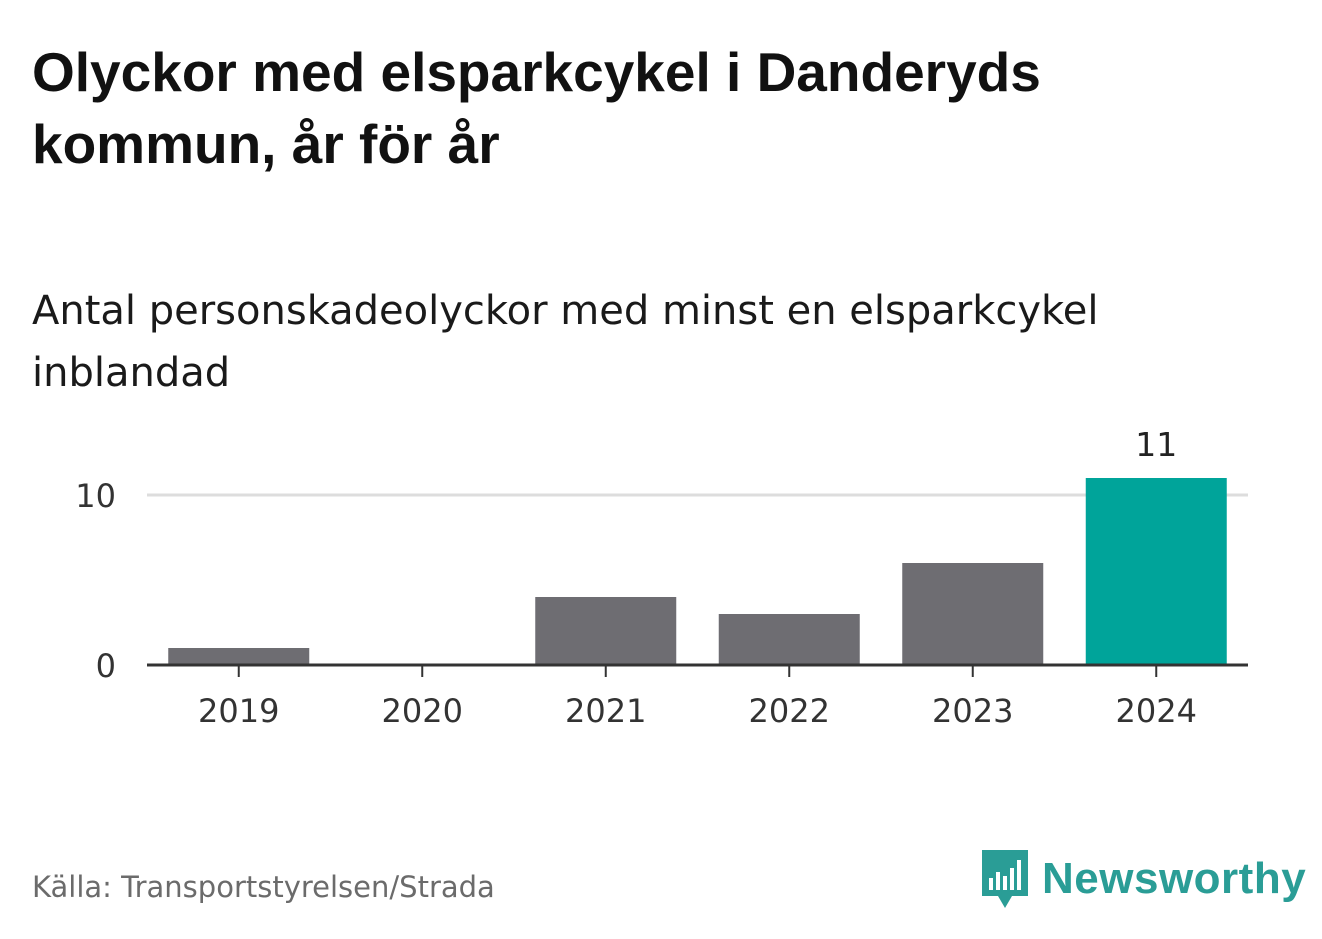 The width and height of the screenshot is (1322, 939). I want to click on bar-2021, so click(606, 631).